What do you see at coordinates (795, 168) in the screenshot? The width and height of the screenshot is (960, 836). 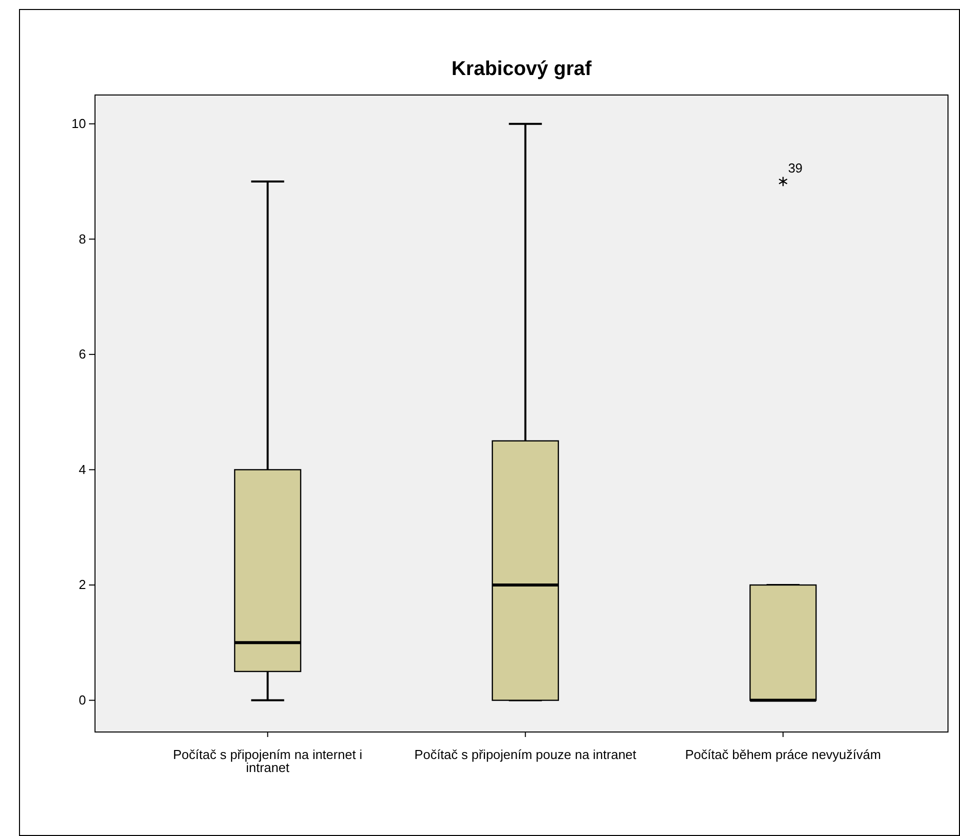 I see `annotation: 39` at bounding box center [795, 168].